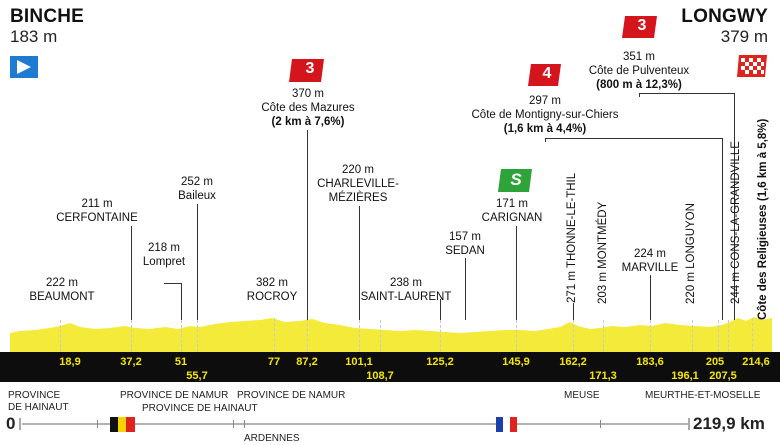 The height and width of the screenshot is (445, 780). What do you see at coordinates (174, 395) in the screenshot?
I see `region-namur-1: PROVINCE DE NAMUR` at bounding box center [174, 395].